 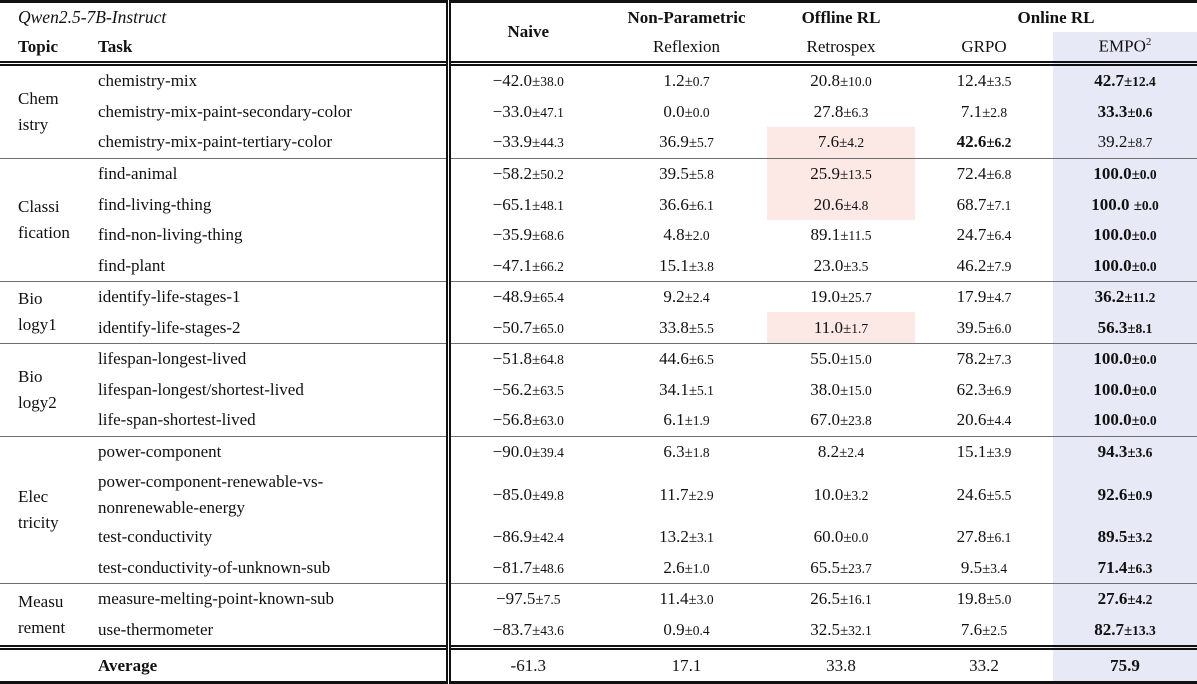 I want to click on task-label: chemistry-mix, so click(x=148, y=81).